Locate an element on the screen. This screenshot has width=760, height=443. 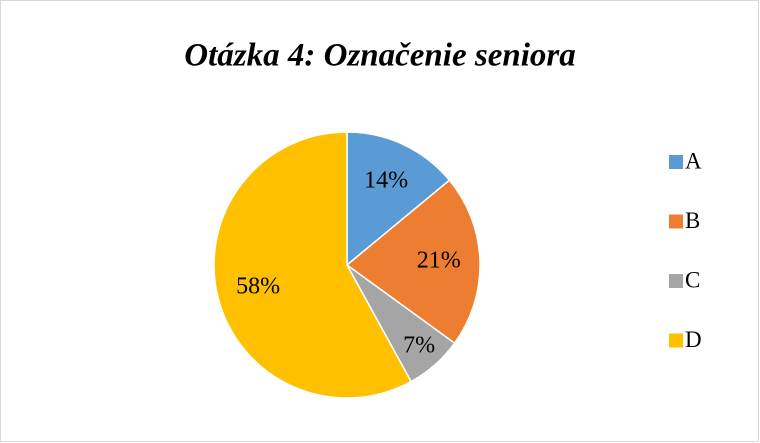
legend-label: D is located at coordinates (693, 339).